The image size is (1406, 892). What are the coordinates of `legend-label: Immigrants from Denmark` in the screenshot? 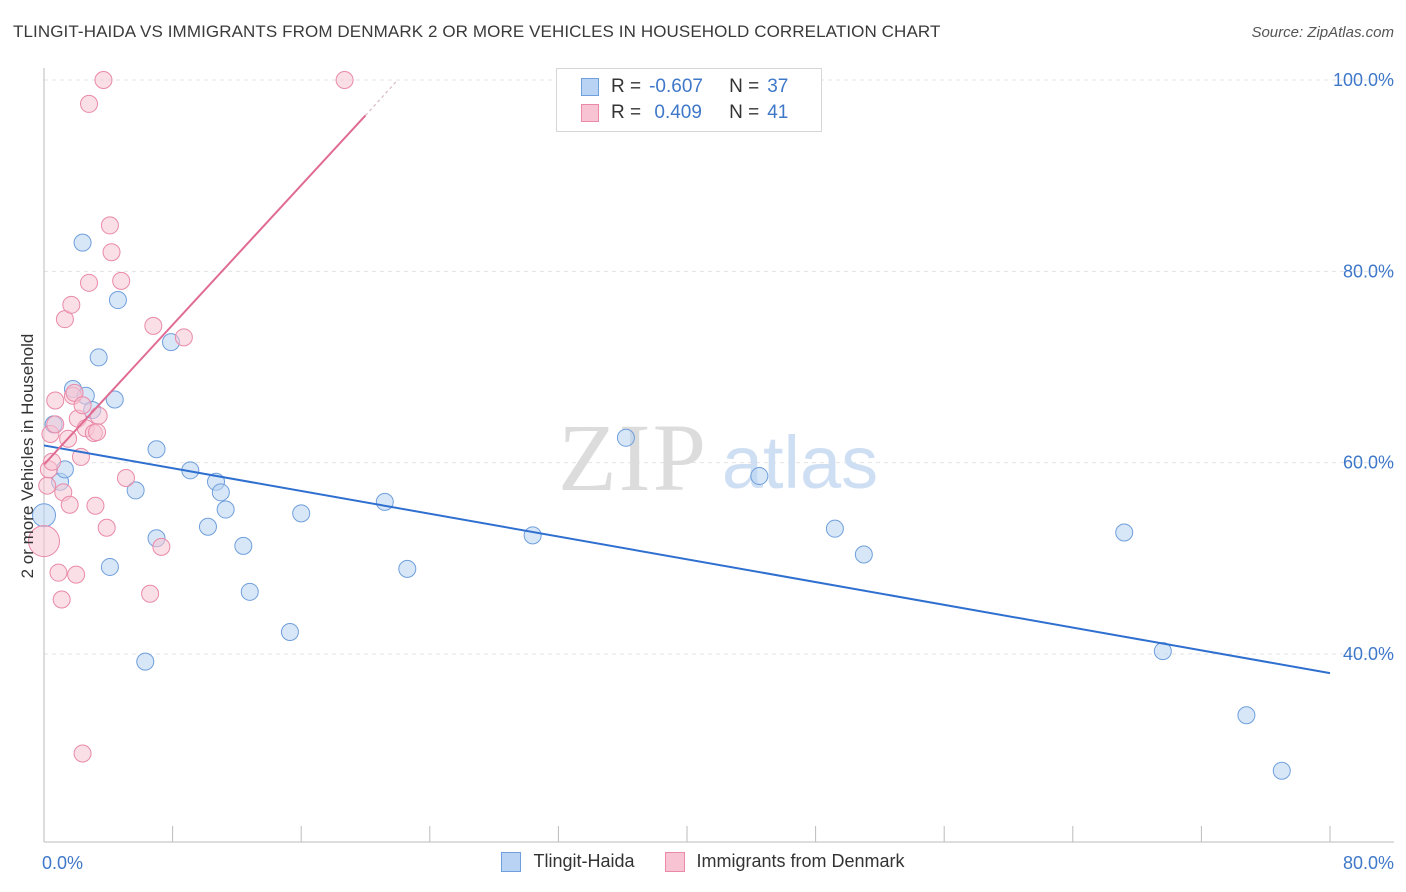 It's located at (800, 861).